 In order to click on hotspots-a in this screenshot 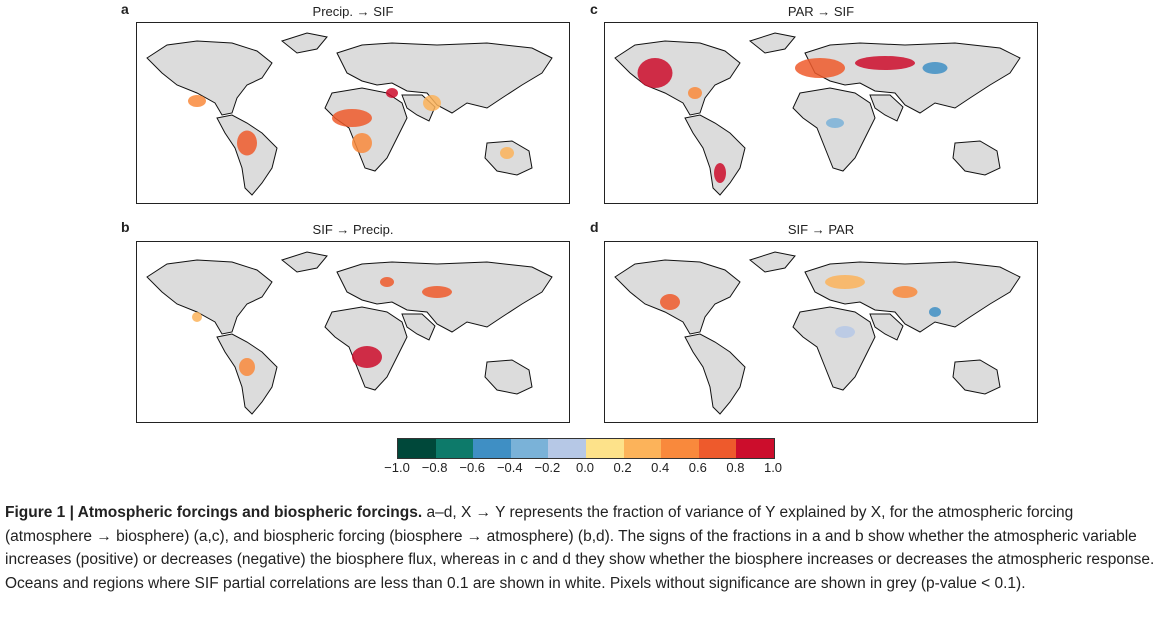, I will do `click(351, 123)`.